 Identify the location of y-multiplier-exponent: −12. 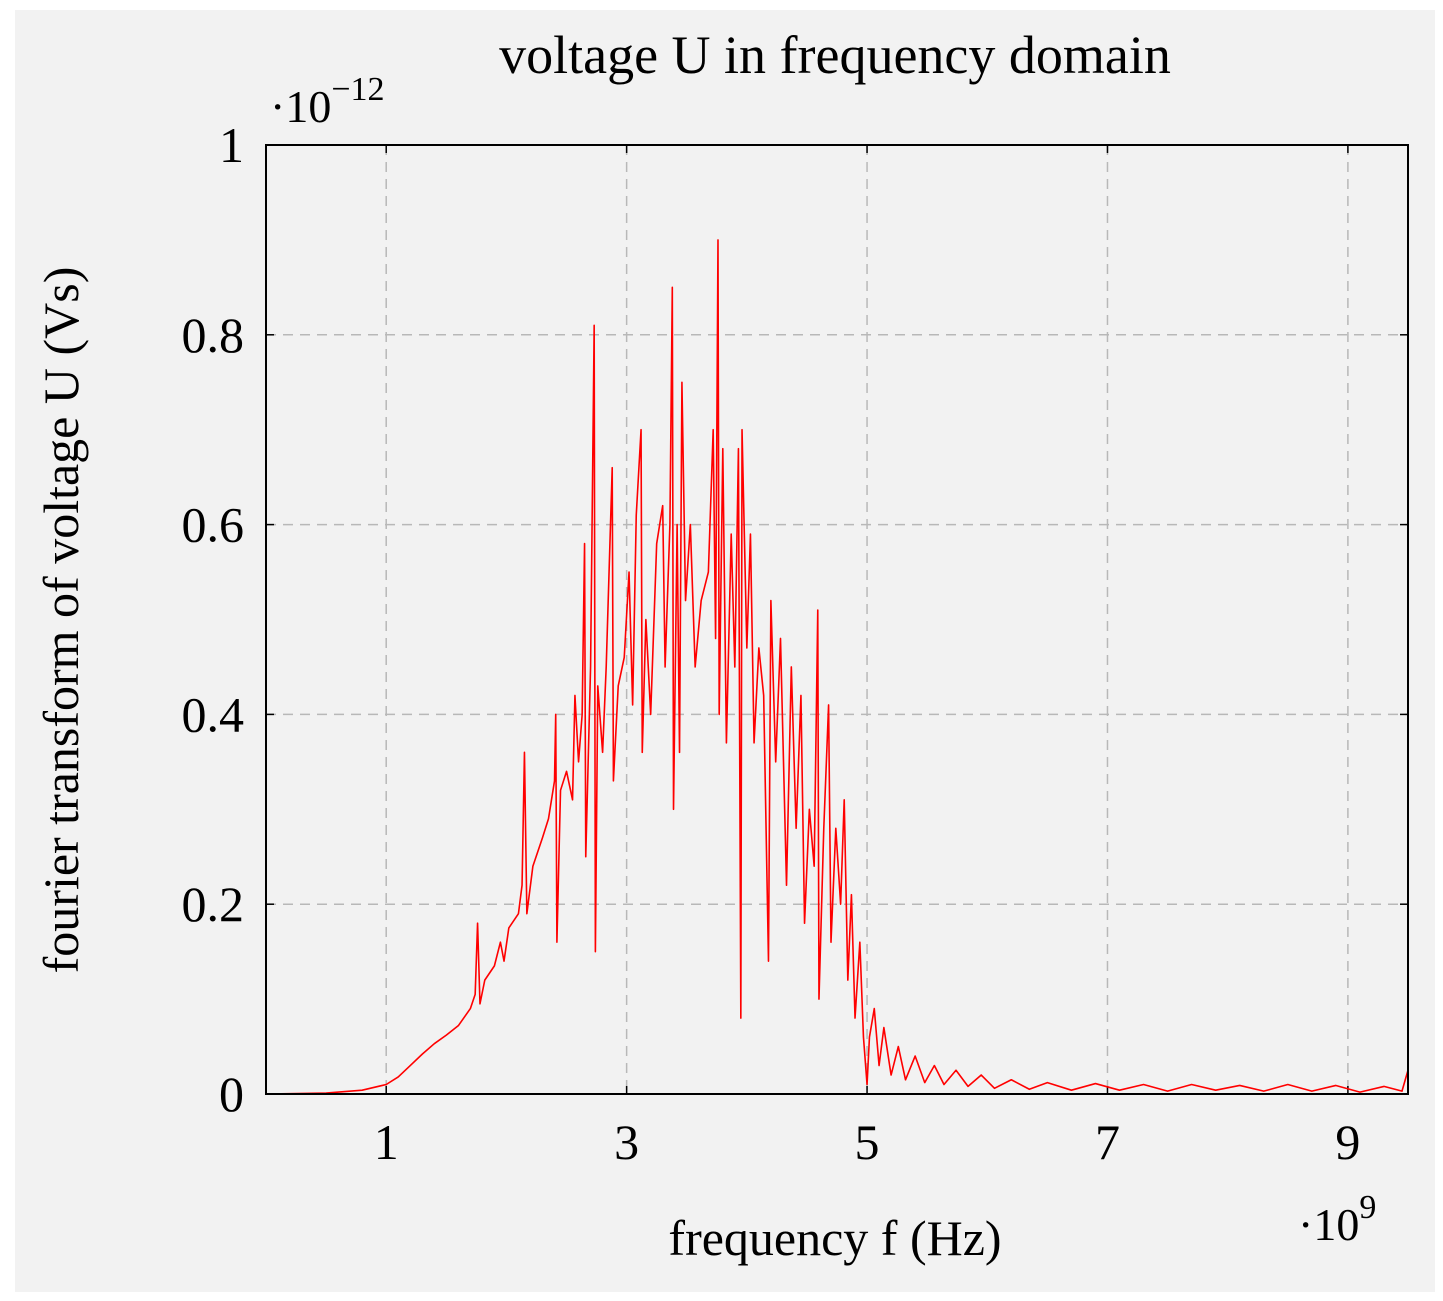
(357, 89).